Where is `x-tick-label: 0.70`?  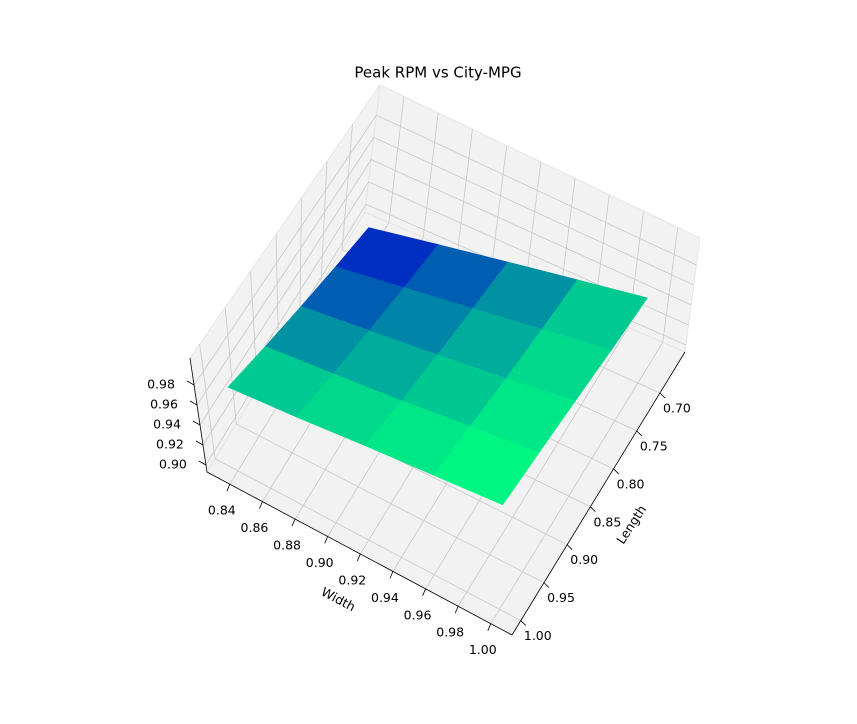
x-tick-label: 0.70 is located at coordinates (677, 407).